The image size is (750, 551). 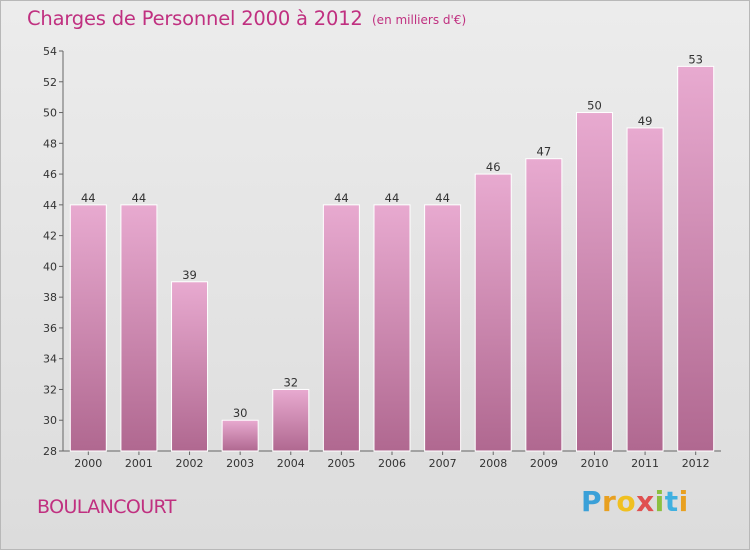 What do you see at coordinates (50, 174) in the screenshot?
I see `y-tick-label: 46` at bounding box center [50, 174].